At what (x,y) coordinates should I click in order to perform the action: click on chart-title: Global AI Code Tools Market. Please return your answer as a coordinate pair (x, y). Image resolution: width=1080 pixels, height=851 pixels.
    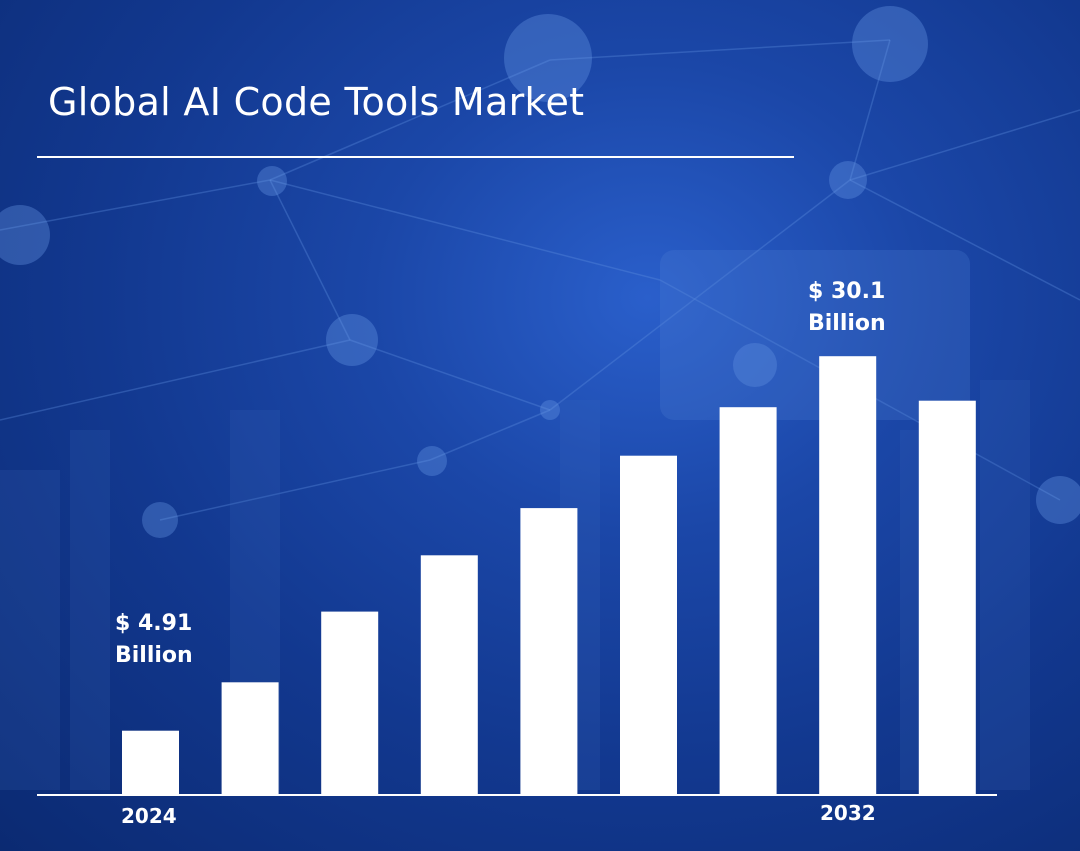
    Looking at the image, I should click on (316, 102).